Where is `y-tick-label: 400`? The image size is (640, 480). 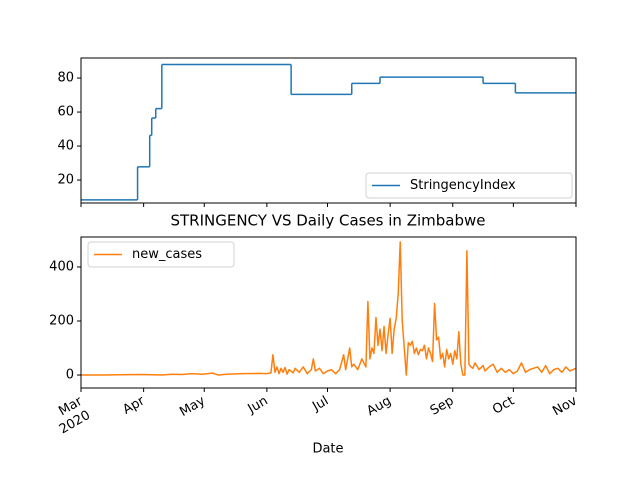
y-tick-label: 400 is located at coordinates (61, 266).